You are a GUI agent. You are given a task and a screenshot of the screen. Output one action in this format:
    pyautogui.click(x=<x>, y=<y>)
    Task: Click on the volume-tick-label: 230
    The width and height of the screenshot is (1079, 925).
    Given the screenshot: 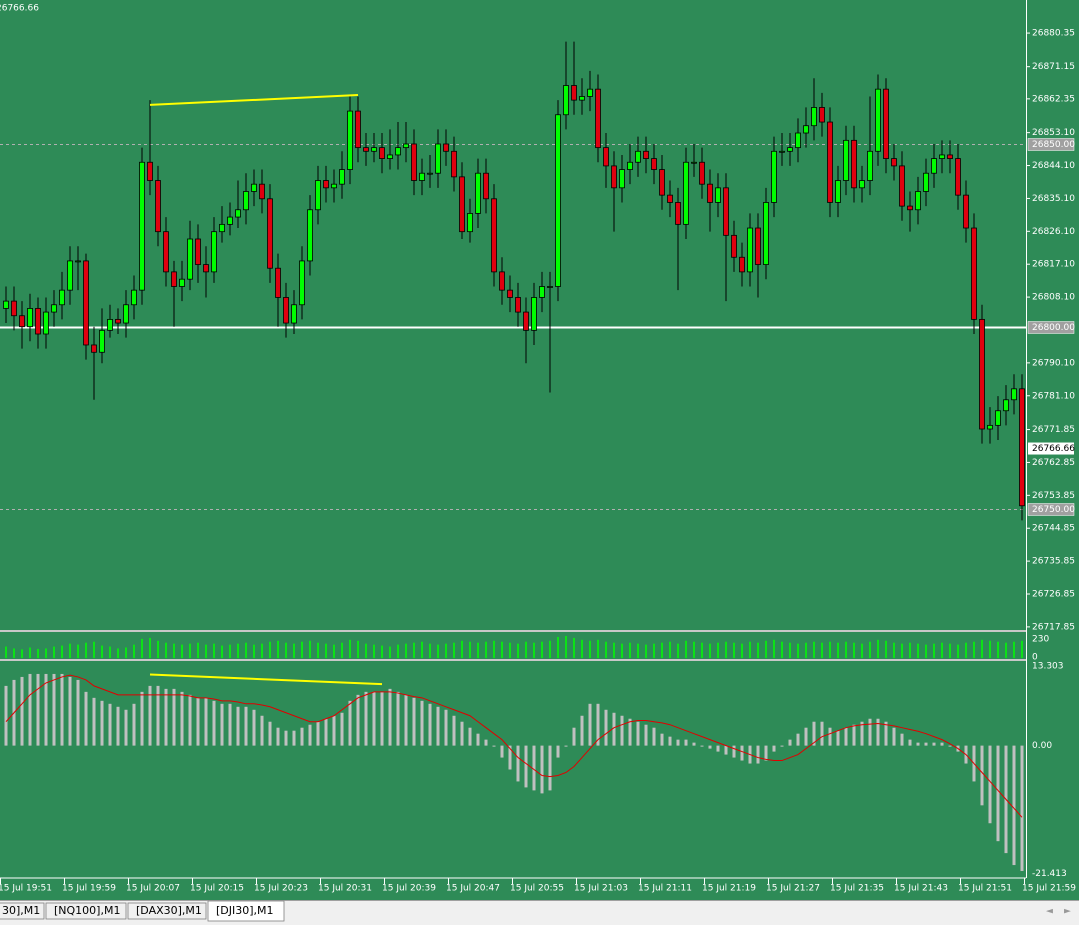 What is the action you would take?
    pyautogui.click(x=1040, y=640)
    